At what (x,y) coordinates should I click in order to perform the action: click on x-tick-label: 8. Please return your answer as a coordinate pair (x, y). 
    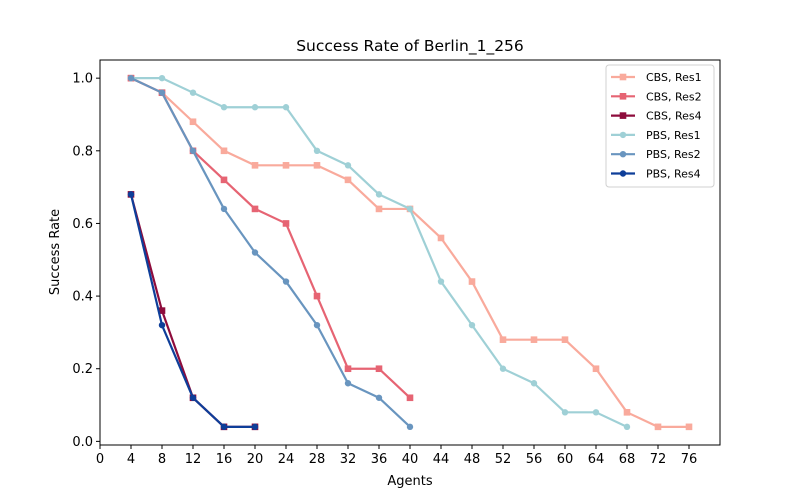
    Looking at the image, I should click on (162, 459).